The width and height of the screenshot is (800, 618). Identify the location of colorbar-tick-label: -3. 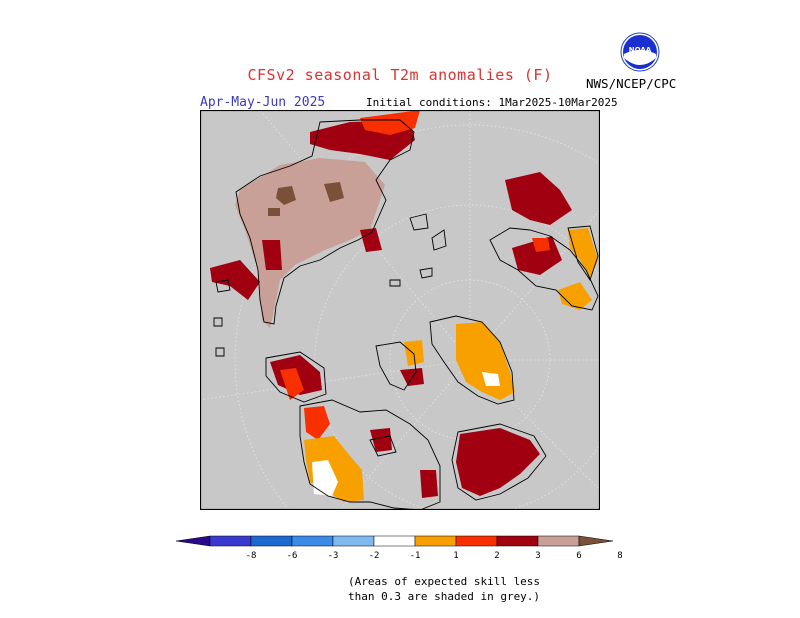
(333, 556).